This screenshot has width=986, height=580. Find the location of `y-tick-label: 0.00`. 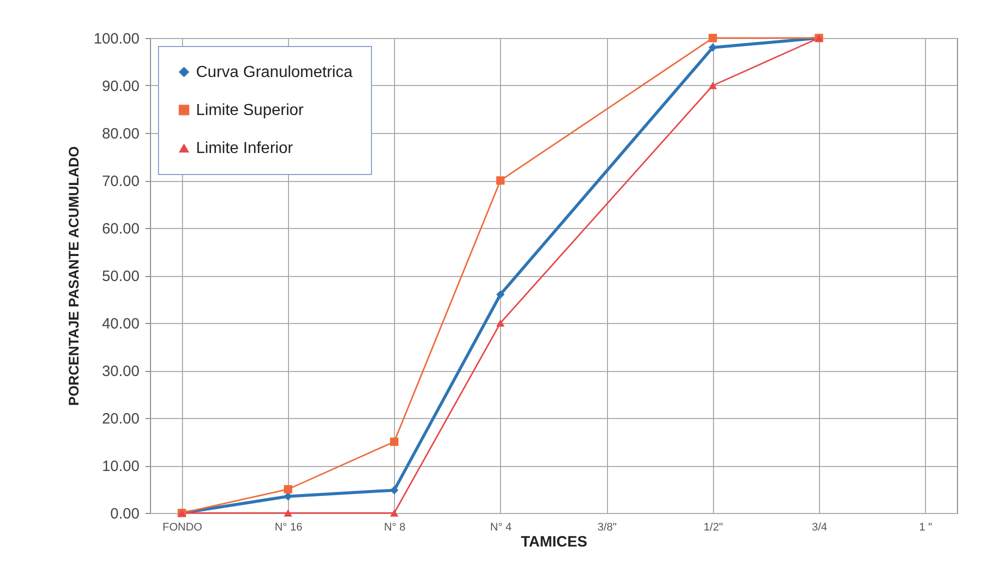

y-tick-label: 0.00 is located at coordinates (125, 514).